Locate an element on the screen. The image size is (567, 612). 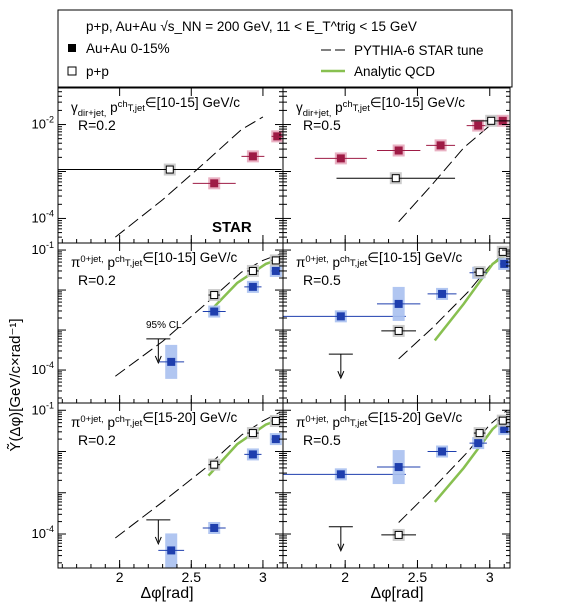
panel-p6: 2 2.5 3 π0+jet, pchT,jet∈[15-20] GeV/c R=0.5 is located at coordinates (396, 493).